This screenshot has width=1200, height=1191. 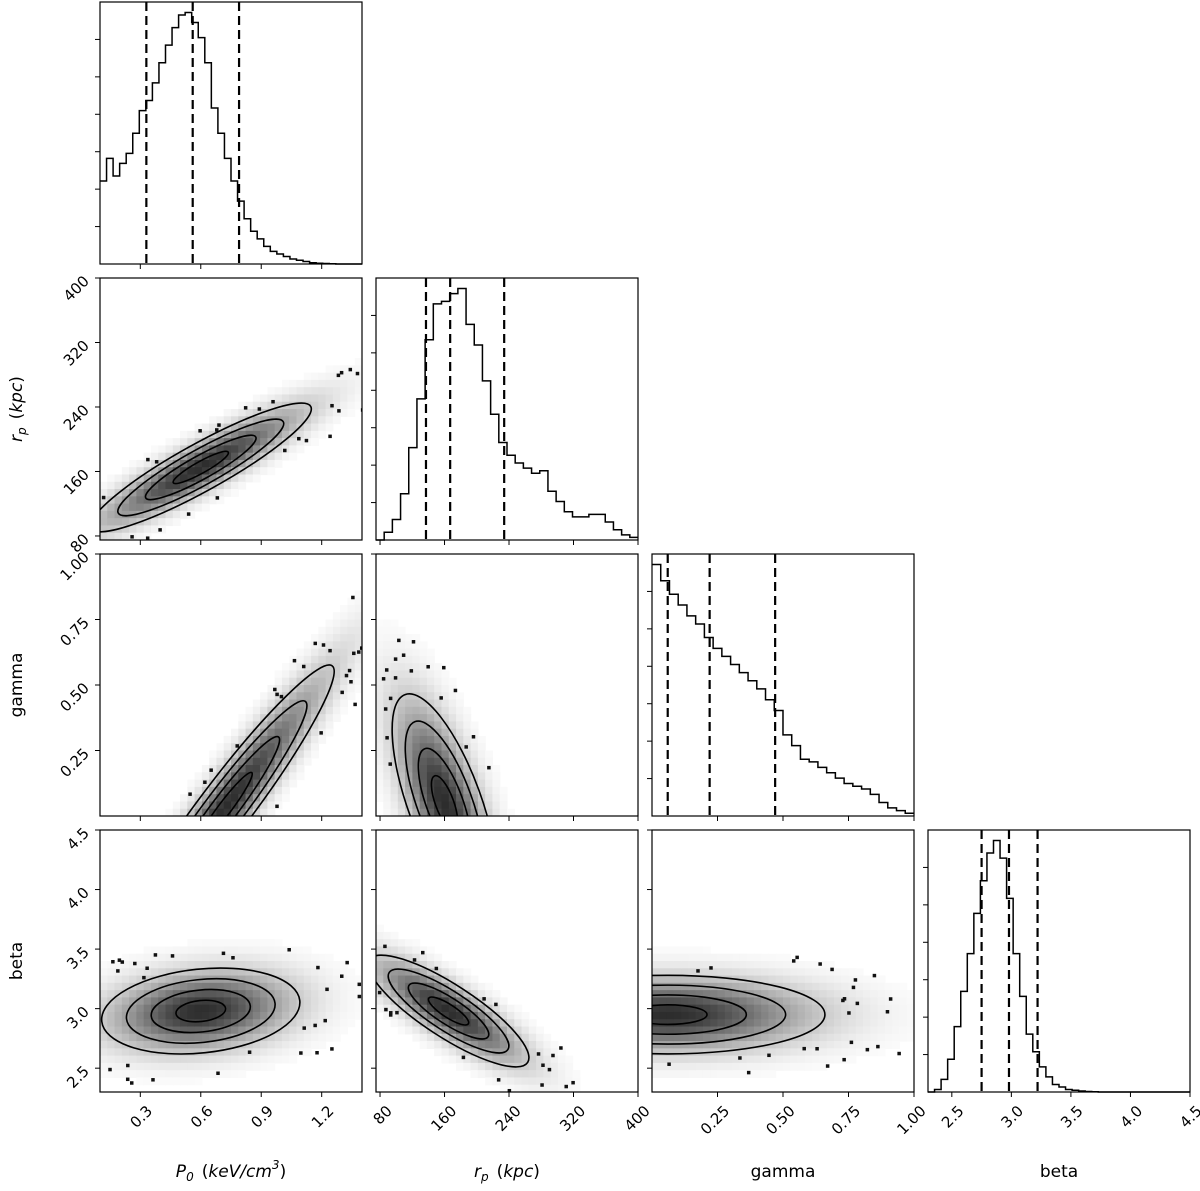 I want to click on x-tick-label: 80, so click(x=383, y=1115).